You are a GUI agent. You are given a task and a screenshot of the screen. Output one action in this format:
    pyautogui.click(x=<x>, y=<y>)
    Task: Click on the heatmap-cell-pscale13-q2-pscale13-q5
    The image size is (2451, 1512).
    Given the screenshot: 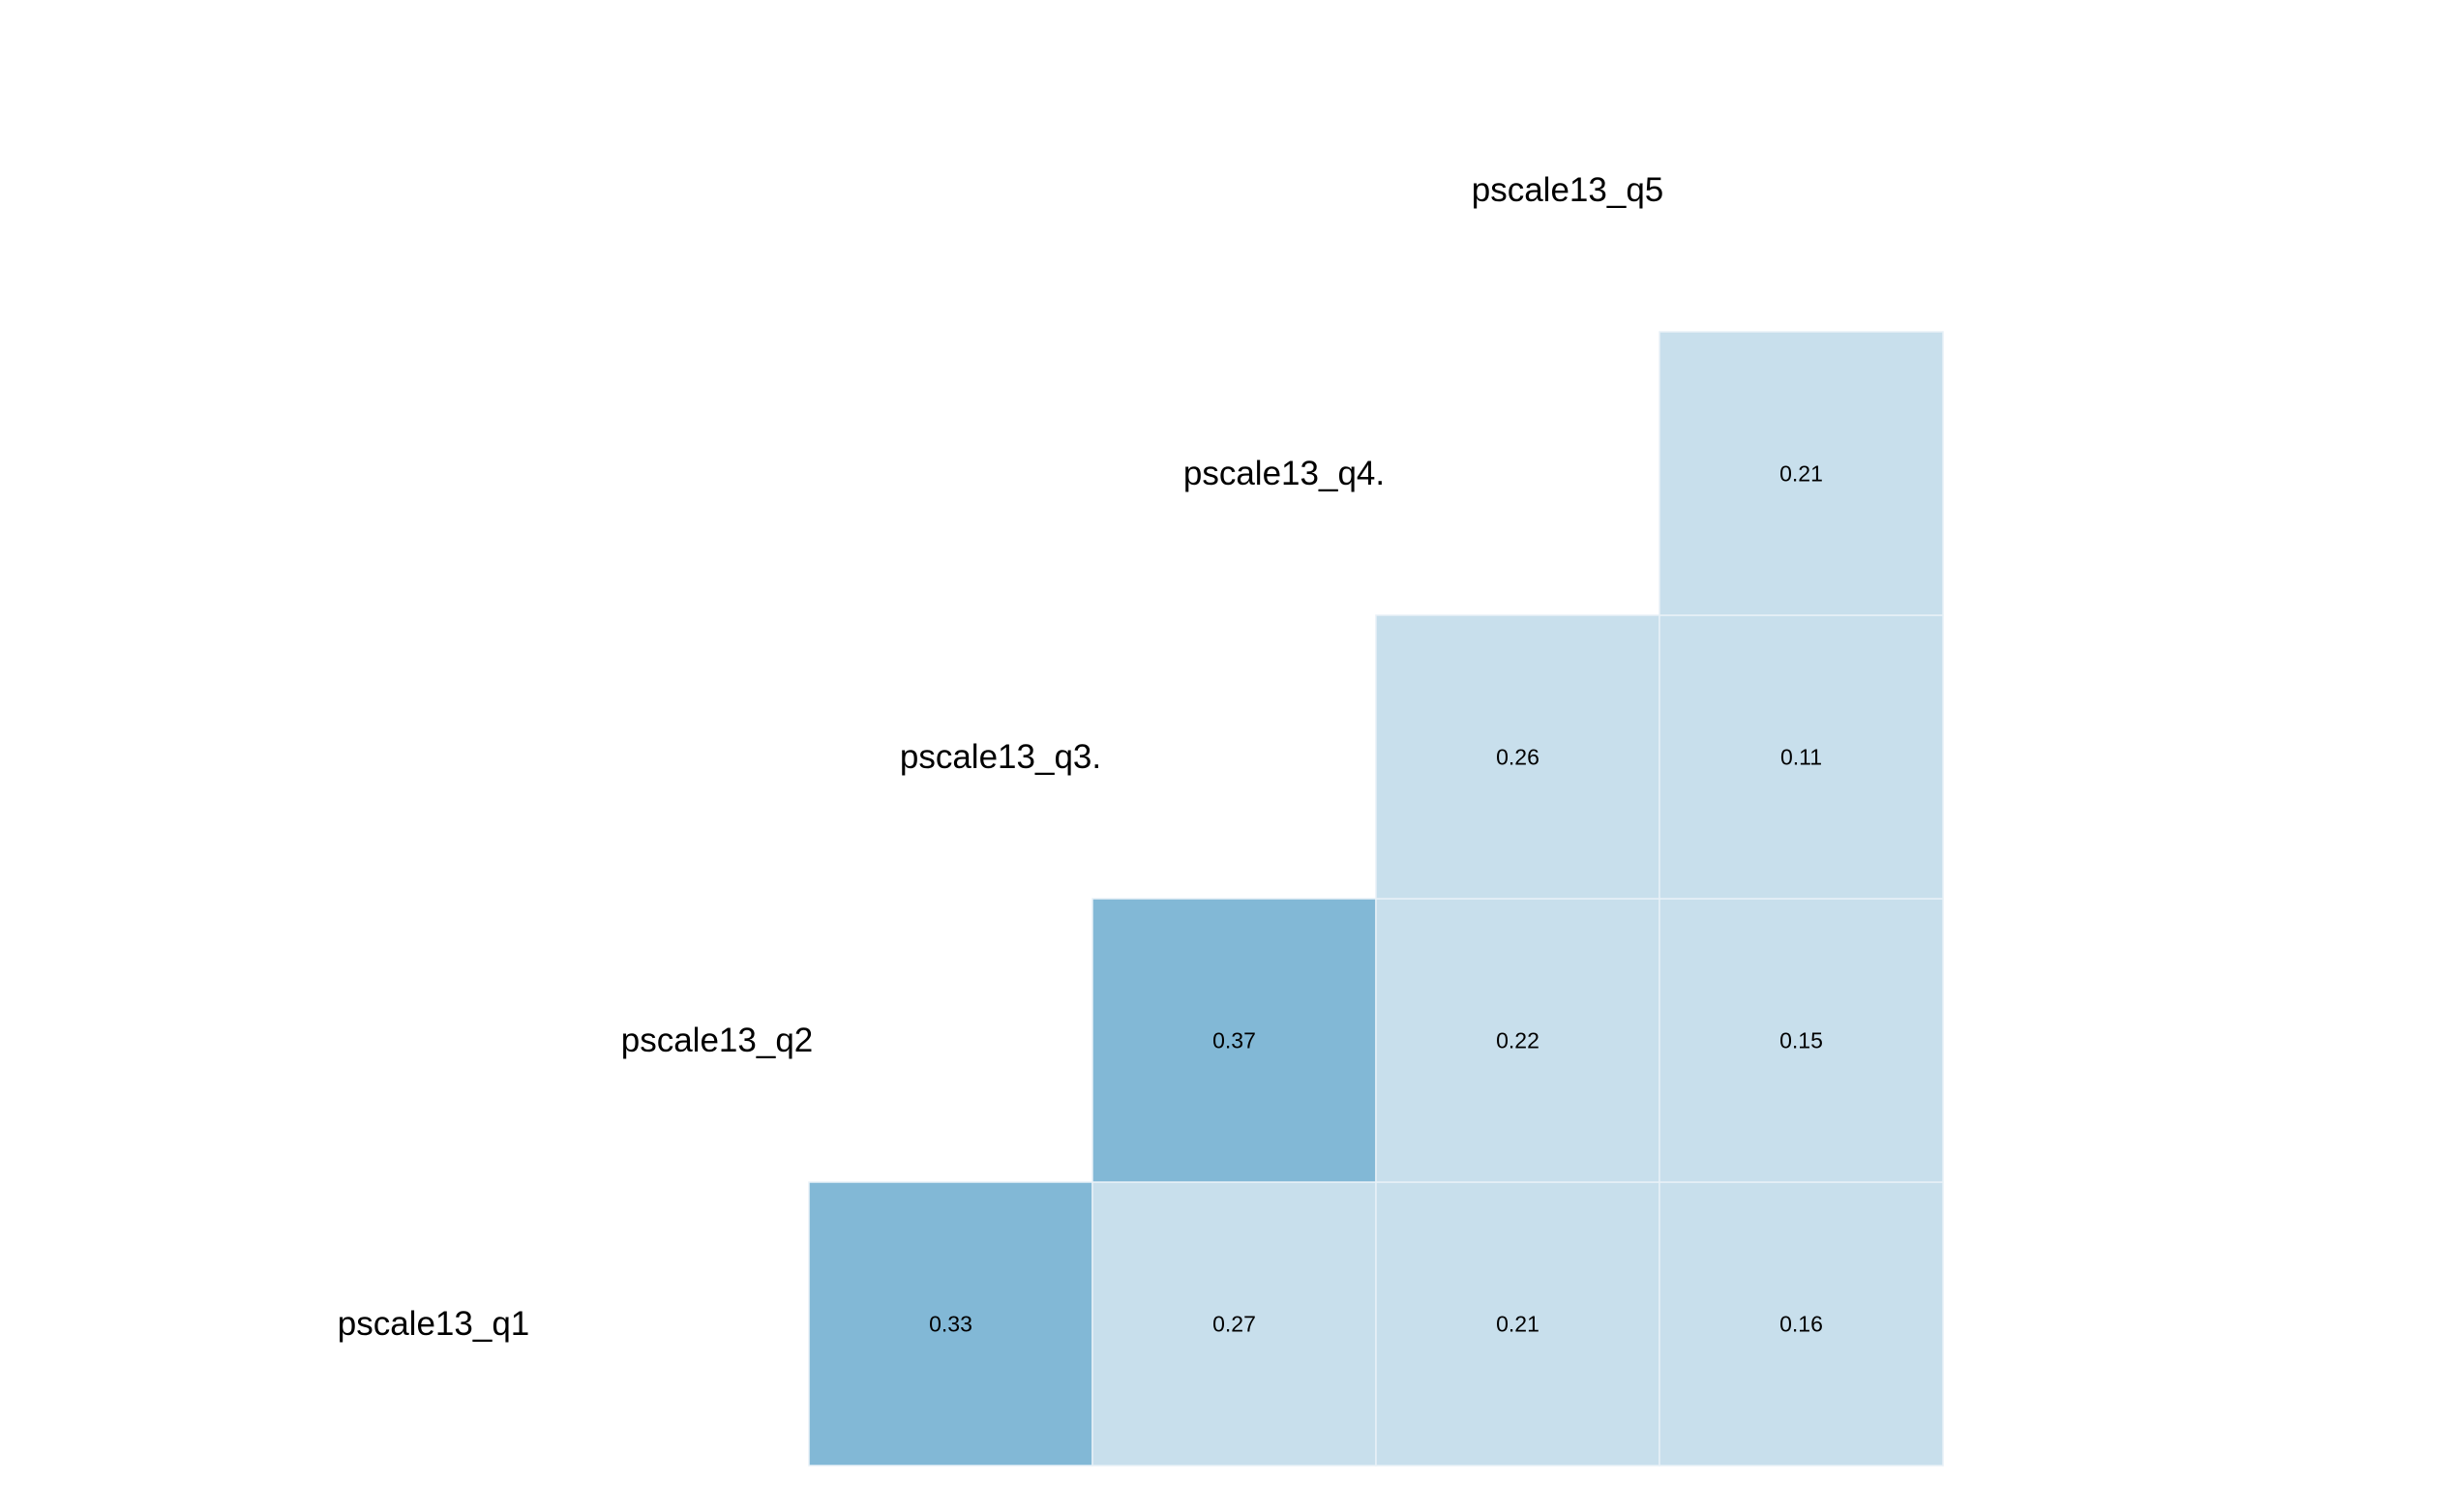 What is the action you would take?
    pyautogui.click(x=1801, y=1041)
    